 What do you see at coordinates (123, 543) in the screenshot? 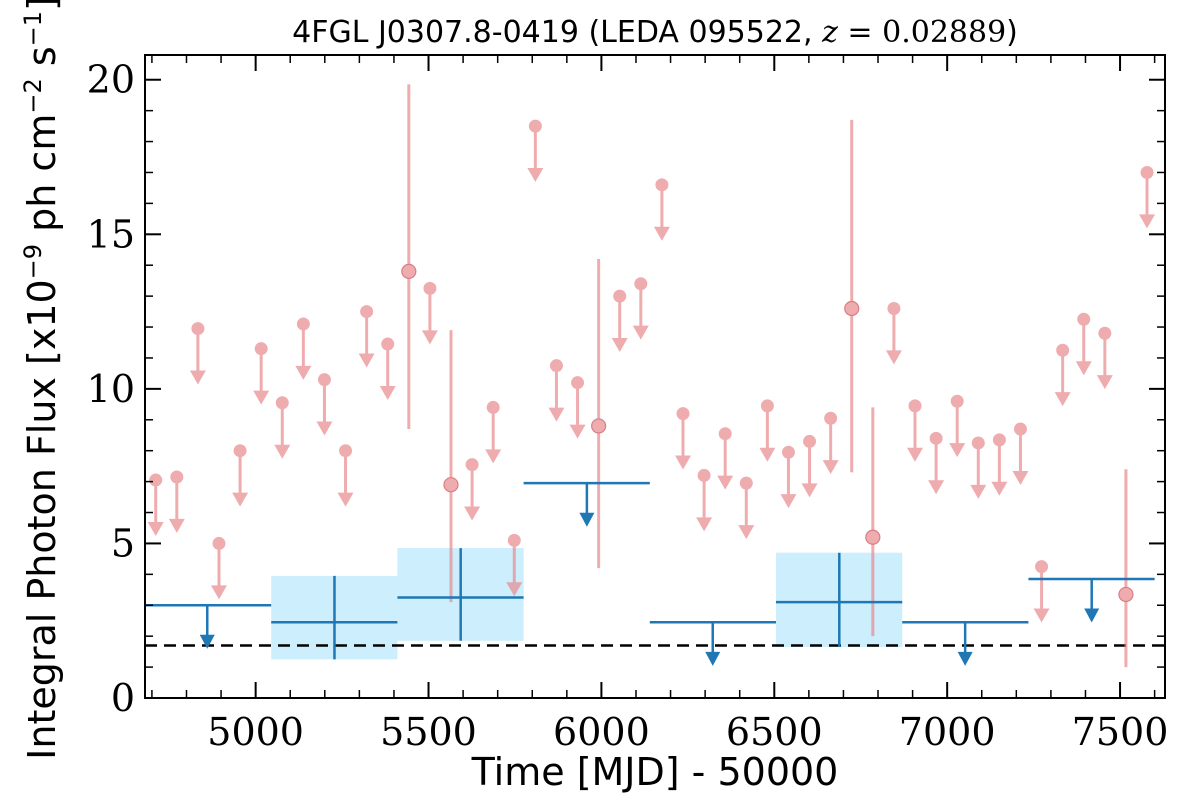
I see `y-tick-label: 5` at bounding box center [123, 543].